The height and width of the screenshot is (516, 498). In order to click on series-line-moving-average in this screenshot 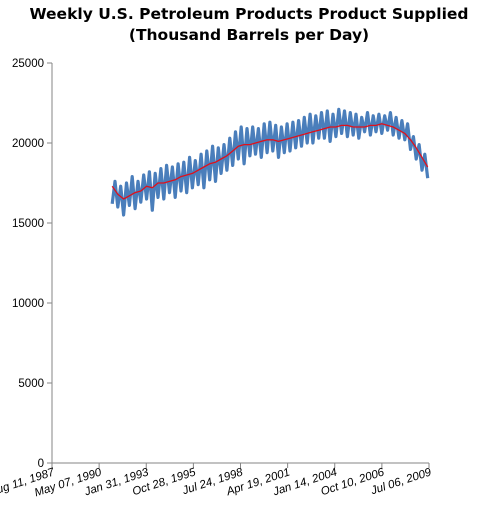, I will do `click(270, 161)`.